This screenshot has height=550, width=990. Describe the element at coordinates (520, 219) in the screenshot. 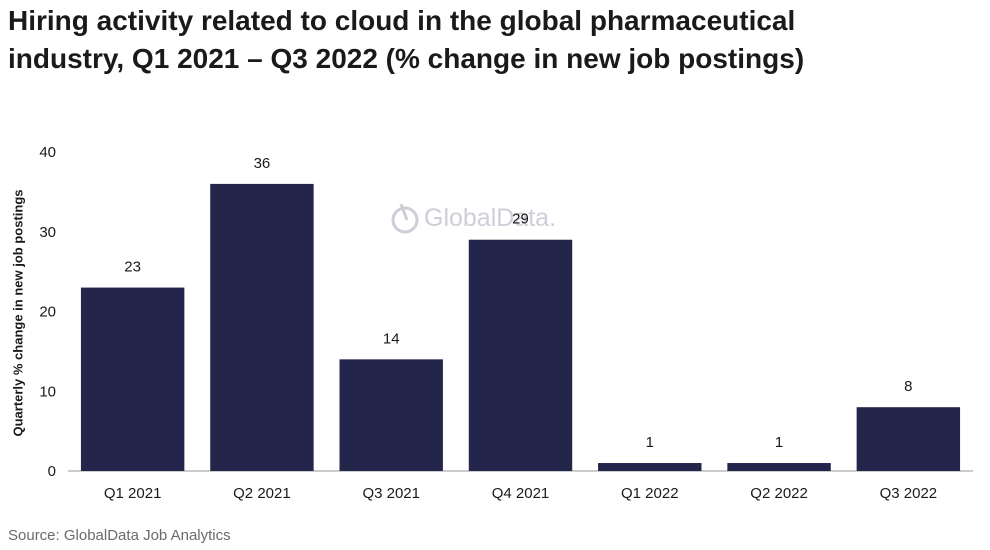

I see `data-label: 29` at that location.